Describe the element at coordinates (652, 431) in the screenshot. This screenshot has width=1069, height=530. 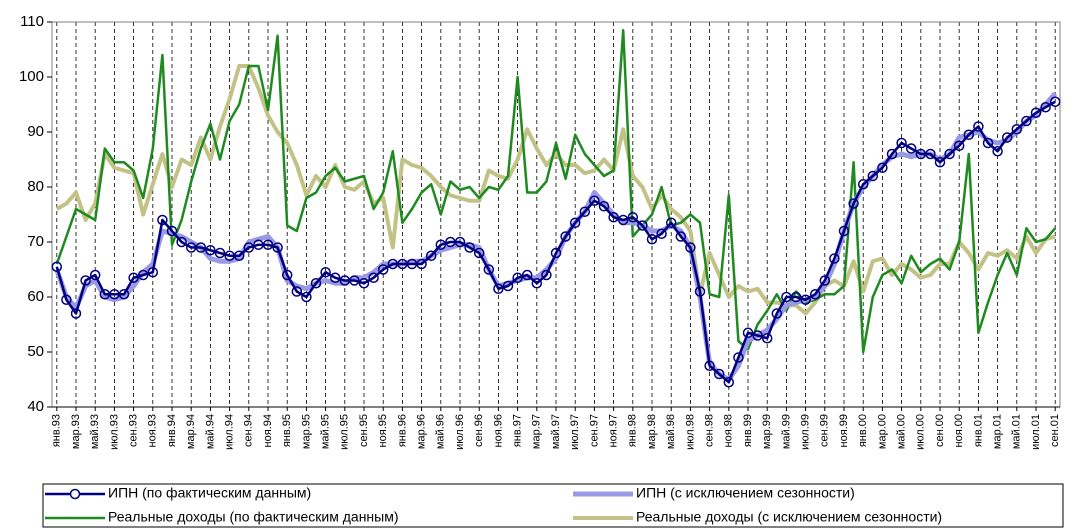
I see `x-tick-label: мар.98` at that location.